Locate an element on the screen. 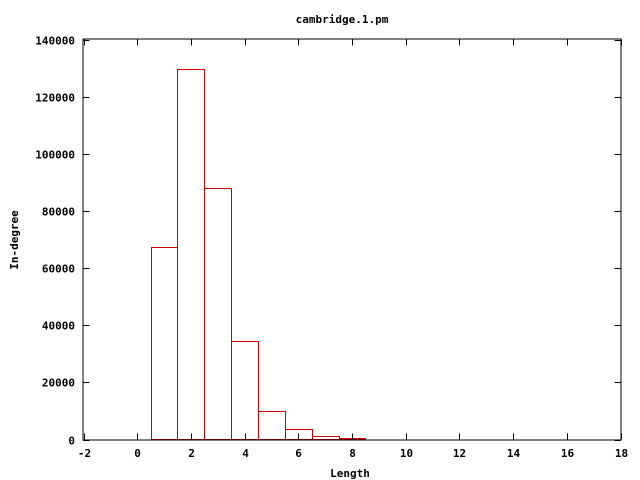  x-tick-label: 2 is located at coordinates (191, 453).